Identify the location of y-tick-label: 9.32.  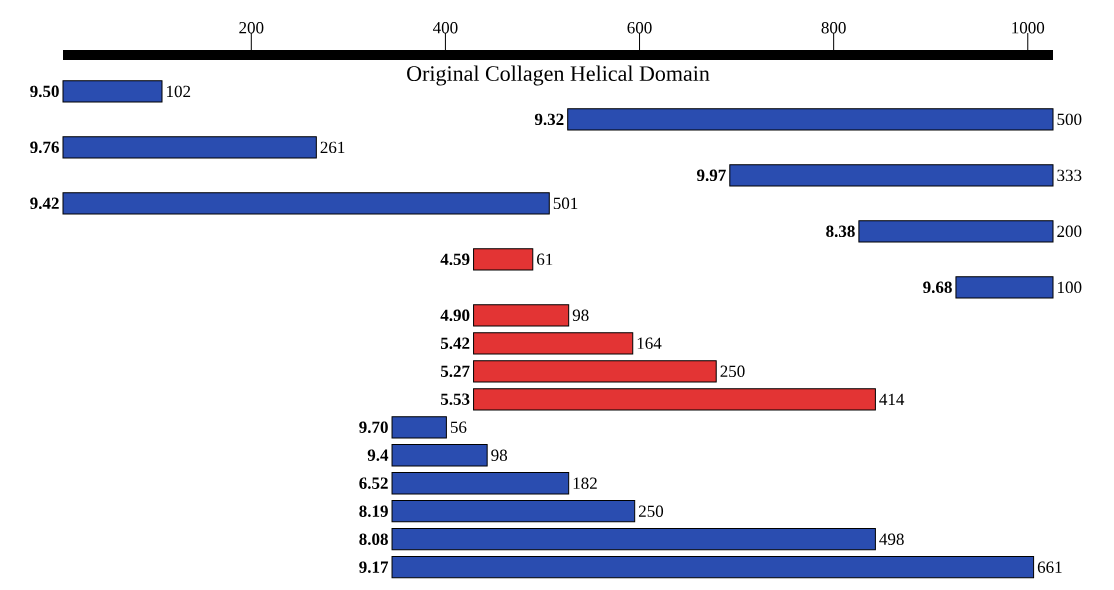
(549, 119).